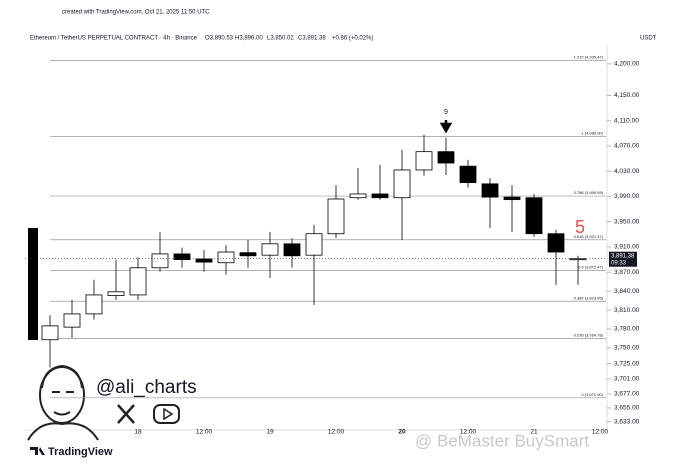 The width and height of the screenshot is (685, 468). Describe the element at coordinates (627, 291) in the screenshot. I see `y-tick-label: 3,840.00` at that location.